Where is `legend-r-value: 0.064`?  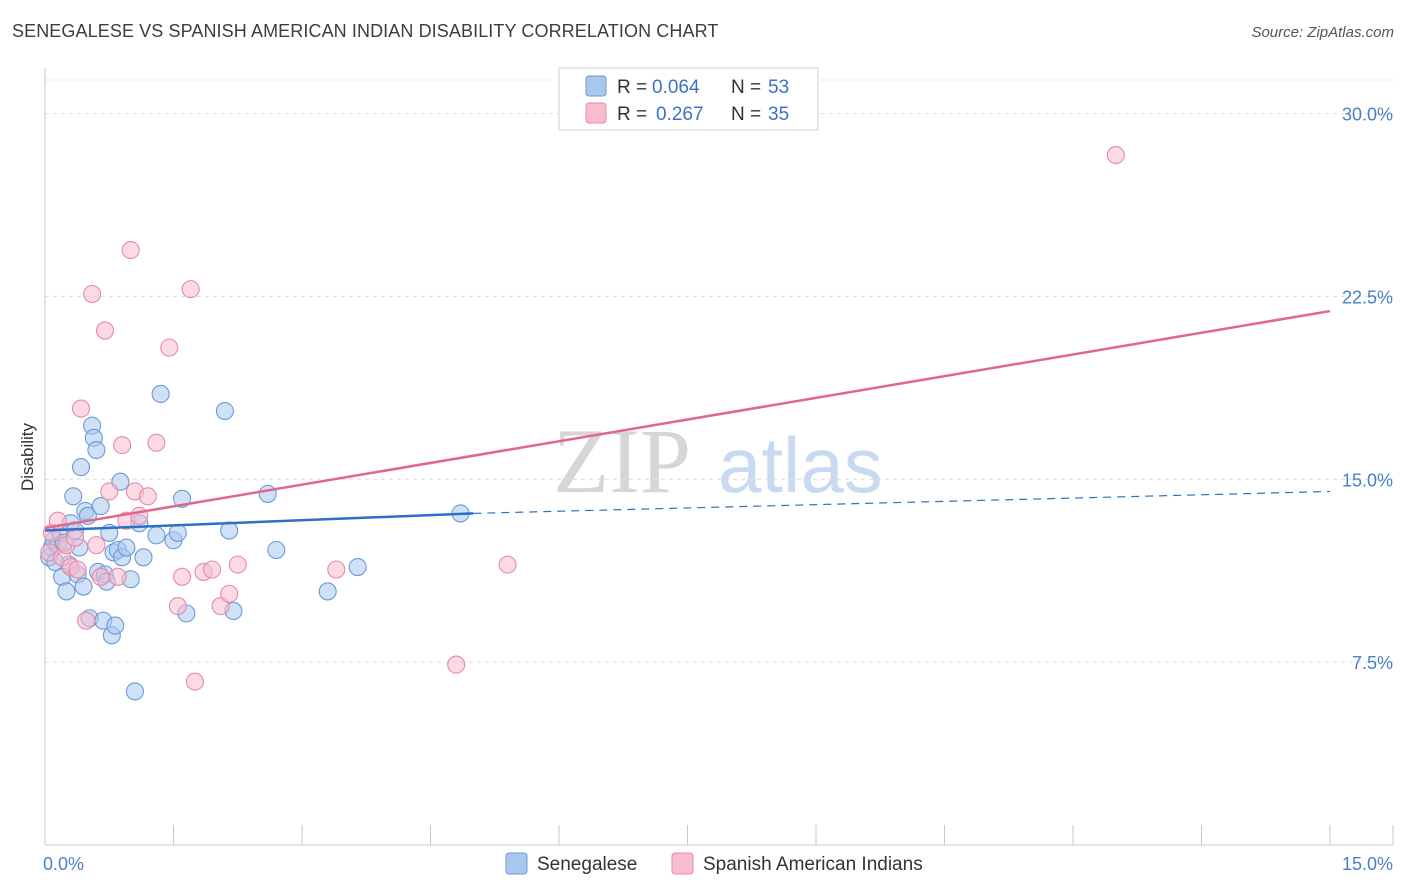
legend-r-value: 0.064 is located at coordinates (676, 87).